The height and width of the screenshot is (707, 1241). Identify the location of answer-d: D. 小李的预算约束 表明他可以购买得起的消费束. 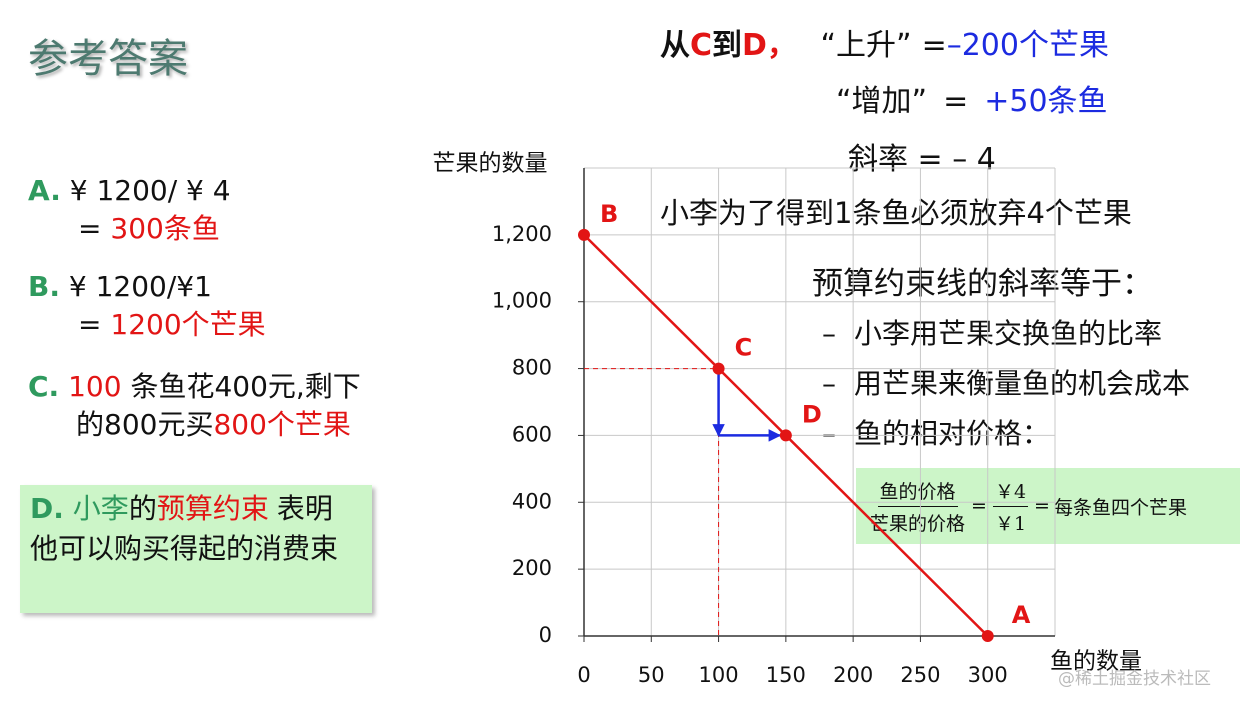
(196, 549).